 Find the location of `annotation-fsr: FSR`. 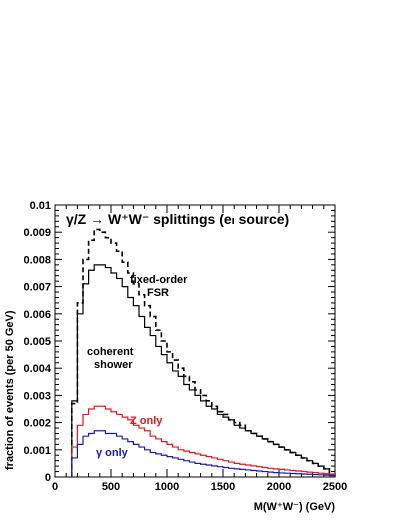

annotation-fsr: FSR is located at coordinates (158, 293).